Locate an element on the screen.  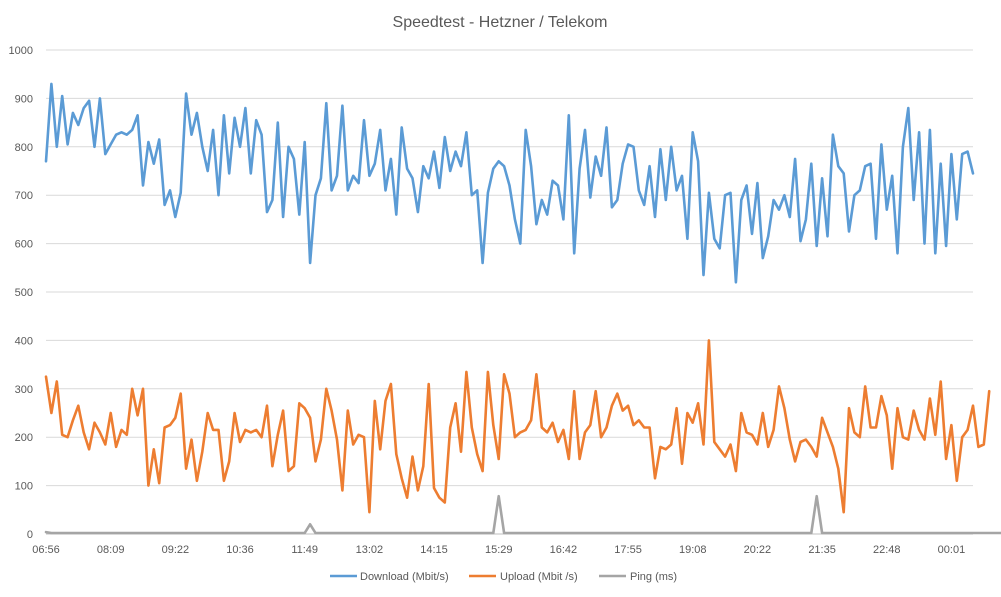
legend-label: Upload (Mbit /s) is located at coordinates (539, 577).